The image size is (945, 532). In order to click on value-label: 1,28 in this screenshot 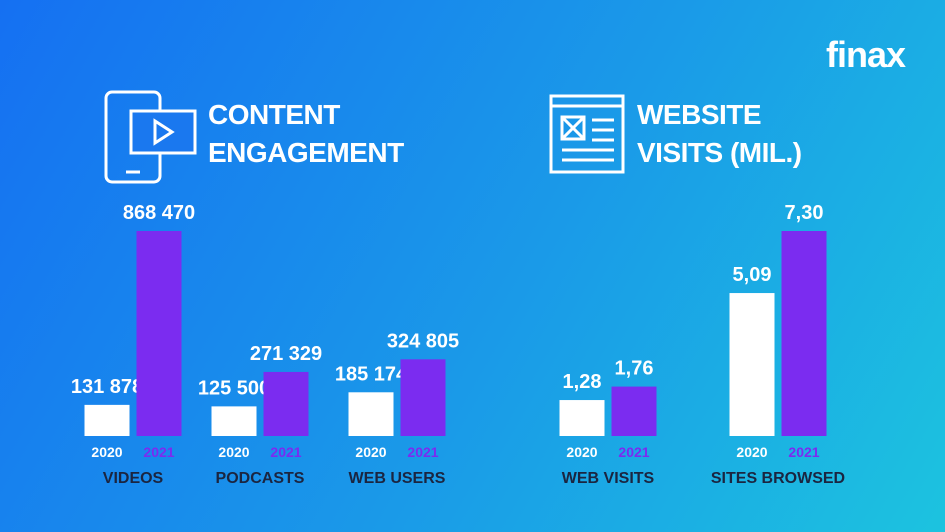, I will do `click(582, 382)`.